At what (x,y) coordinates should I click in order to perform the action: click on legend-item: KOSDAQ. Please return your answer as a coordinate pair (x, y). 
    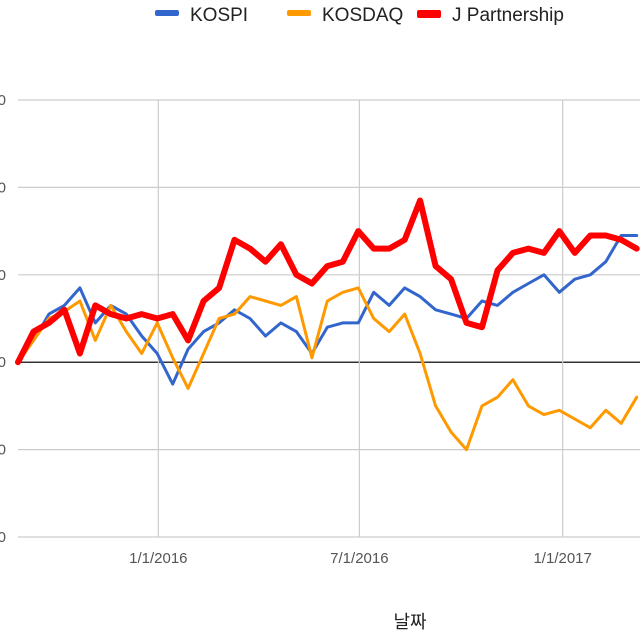
    Looking at the image, I should click on (345, 15).